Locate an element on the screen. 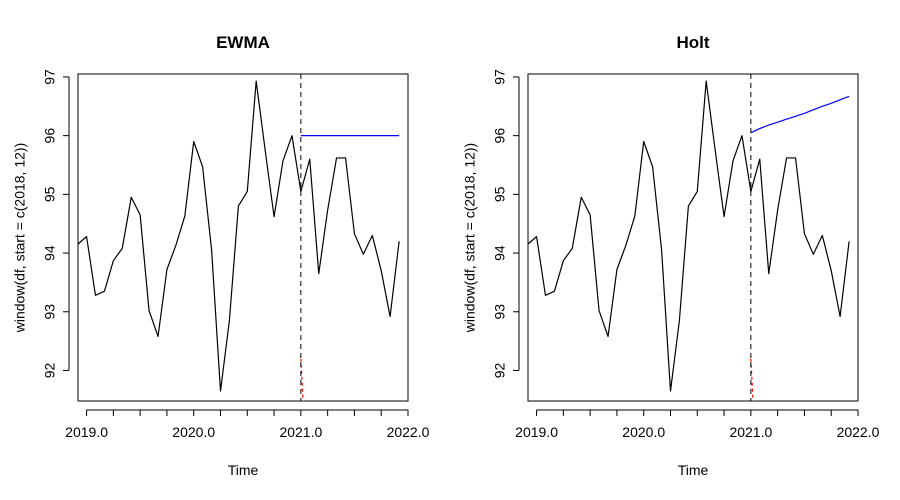 This screenshot has height=500, width=900. chart-title: EWMA is located at coordinates (243, 42).